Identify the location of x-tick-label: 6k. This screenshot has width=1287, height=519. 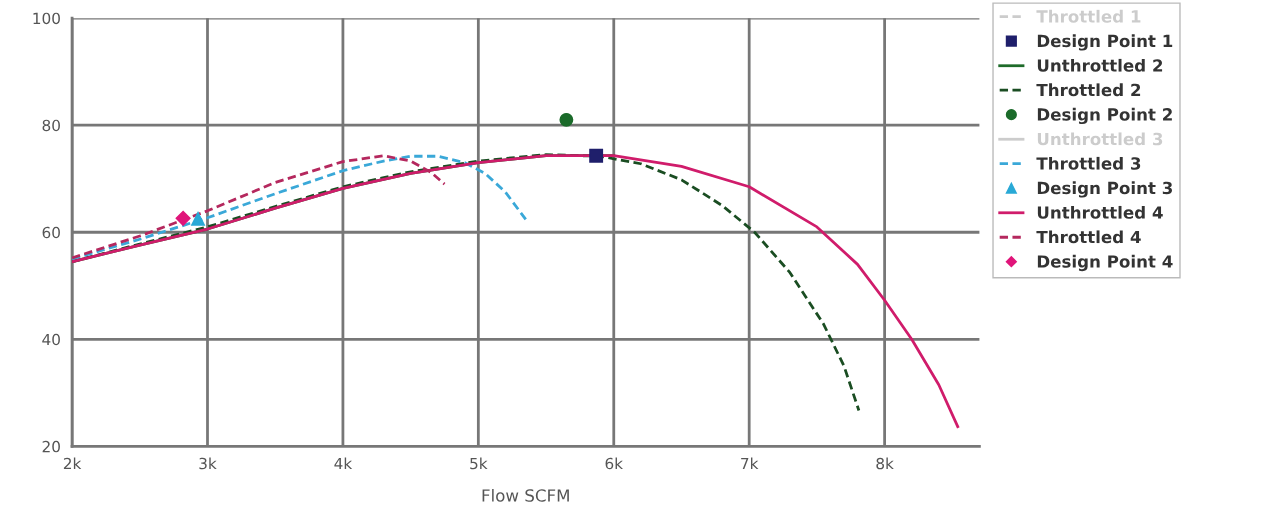
(614, 463).